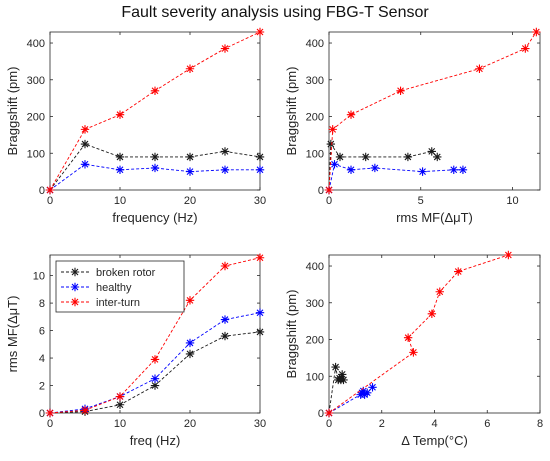 This screenshot has height=461, width=550. What do you see at coordinates (118, 303) in the screenshot?
I see `legend-label: inter-turn` at bounding box center [118, 303].